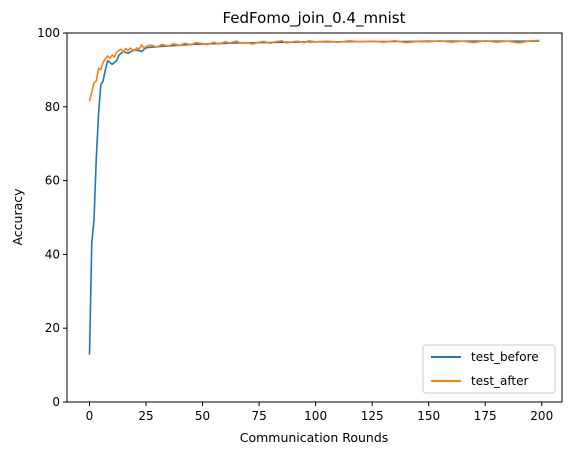  What do you see at coordinates (52, 107) in the screenshot?
I see `y-tick-label: 80` at bounding box center [52, 107].